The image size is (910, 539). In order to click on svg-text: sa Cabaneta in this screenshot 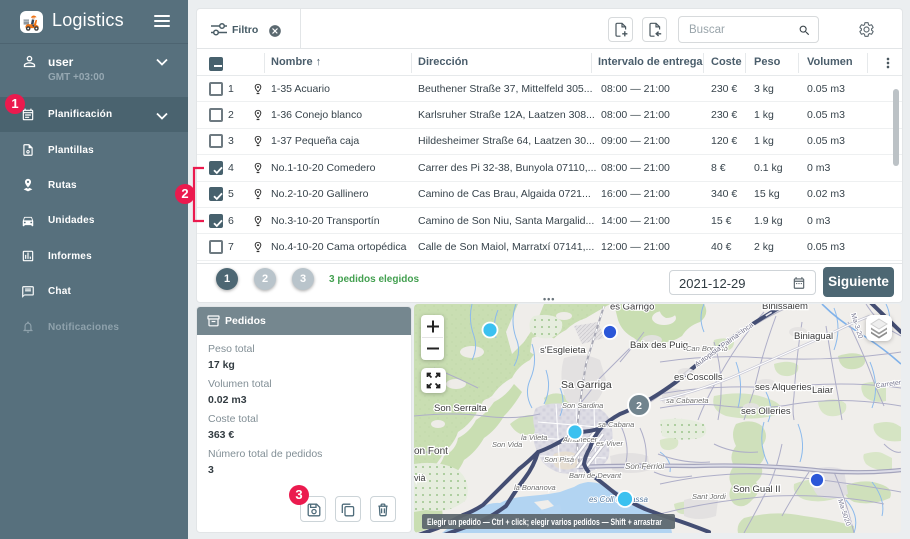, I will do `click(687, 400)`.